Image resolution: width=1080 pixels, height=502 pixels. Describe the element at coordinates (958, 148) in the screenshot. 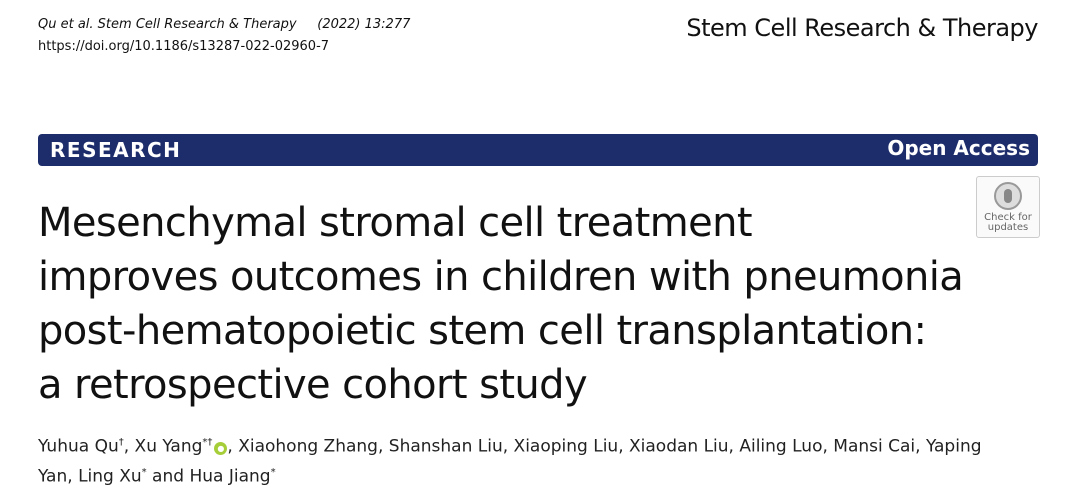

I see `open-access: Open Access` at that location.